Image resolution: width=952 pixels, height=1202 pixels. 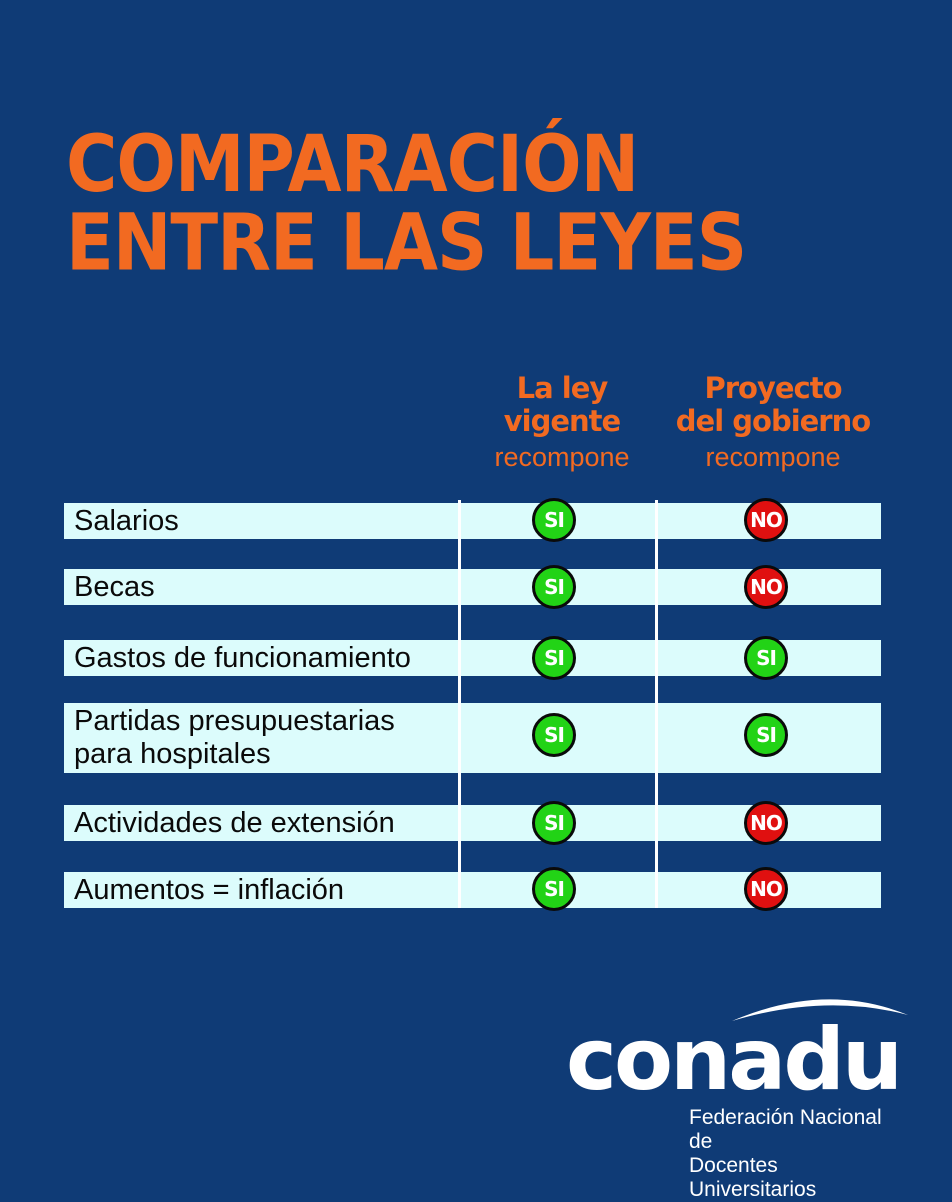 I want to click on title-line-2: ENTRE LAS LEYES, so click(x=406, y=242).